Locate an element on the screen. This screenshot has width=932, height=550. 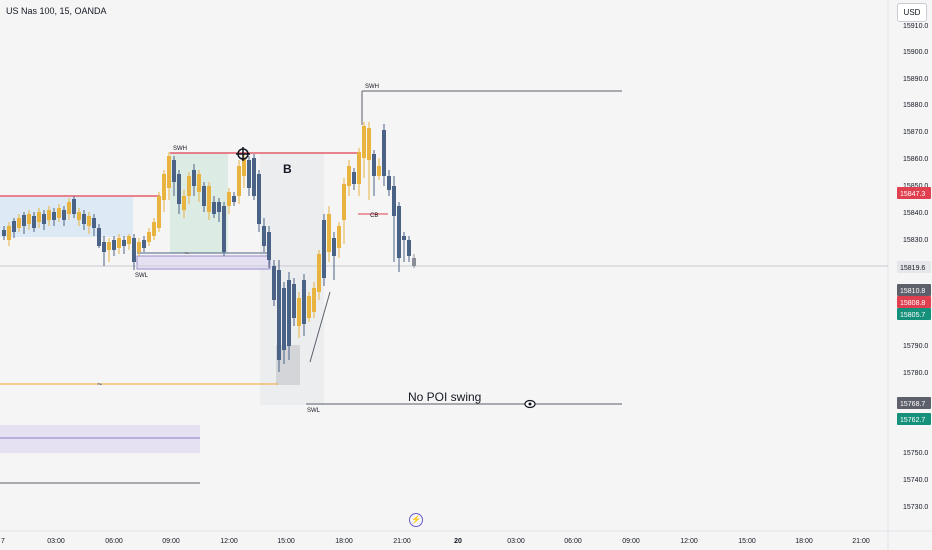
currency-button: USD is located at coordinates (912, 12).